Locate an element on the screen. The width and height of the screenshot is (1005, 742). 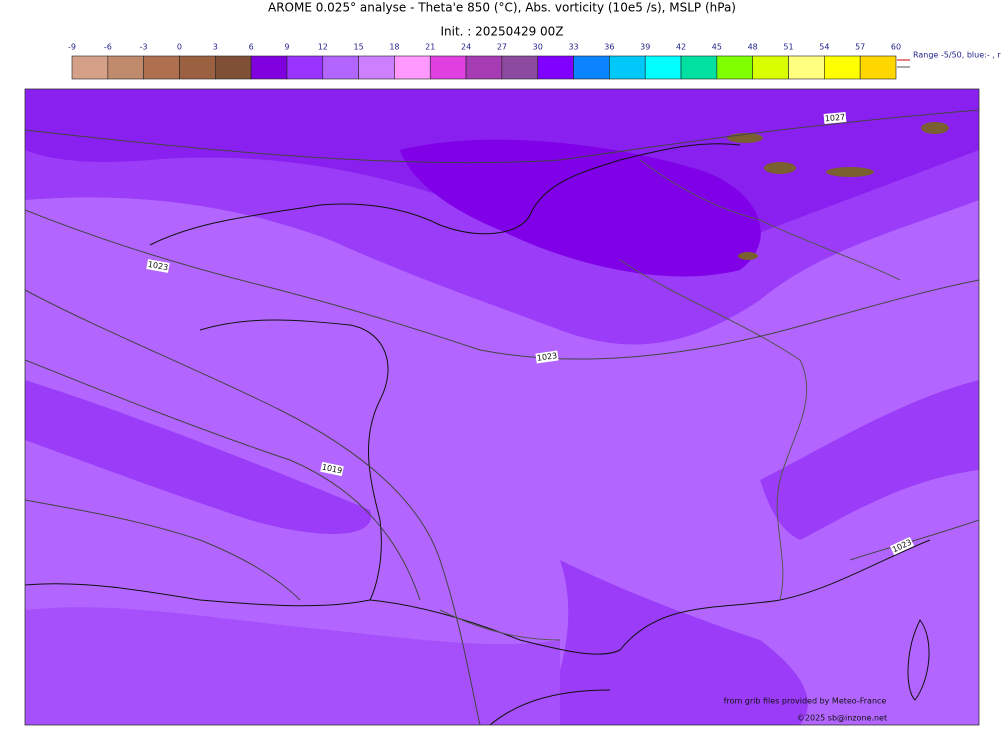
range-note: Range -5/50, blue:- , r is located at coordinates (957, 55).